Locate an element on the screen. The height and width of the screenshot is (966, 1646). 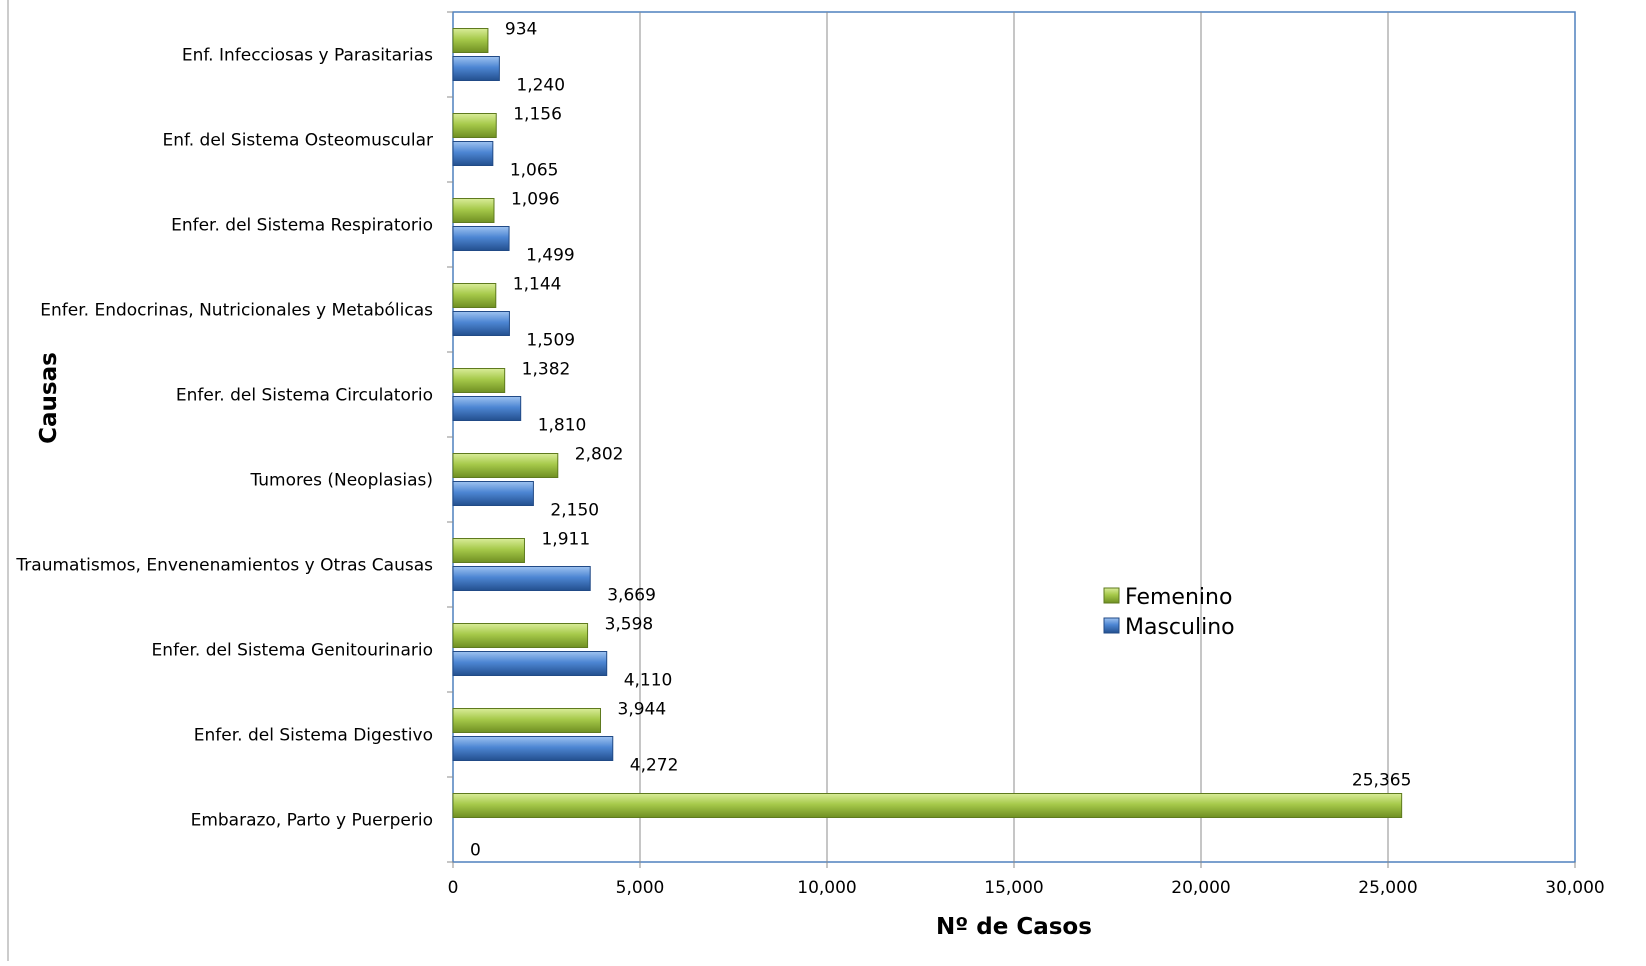
data-label: 1,499 is located at coordinates (550, 256).